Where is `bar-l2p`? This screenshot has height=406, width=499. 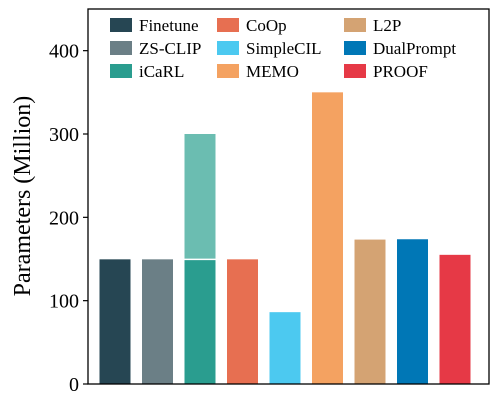
bar-l2p is located at coordinates (370, 311).